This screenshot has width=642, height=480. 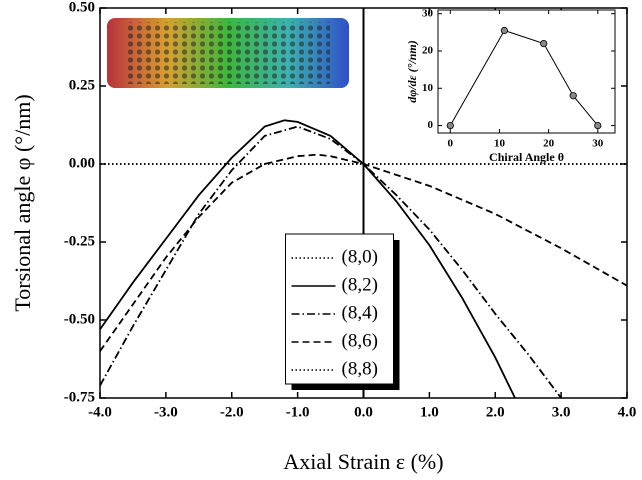 I want to click on y-tick-label: 0, so click(x=431, y=125).